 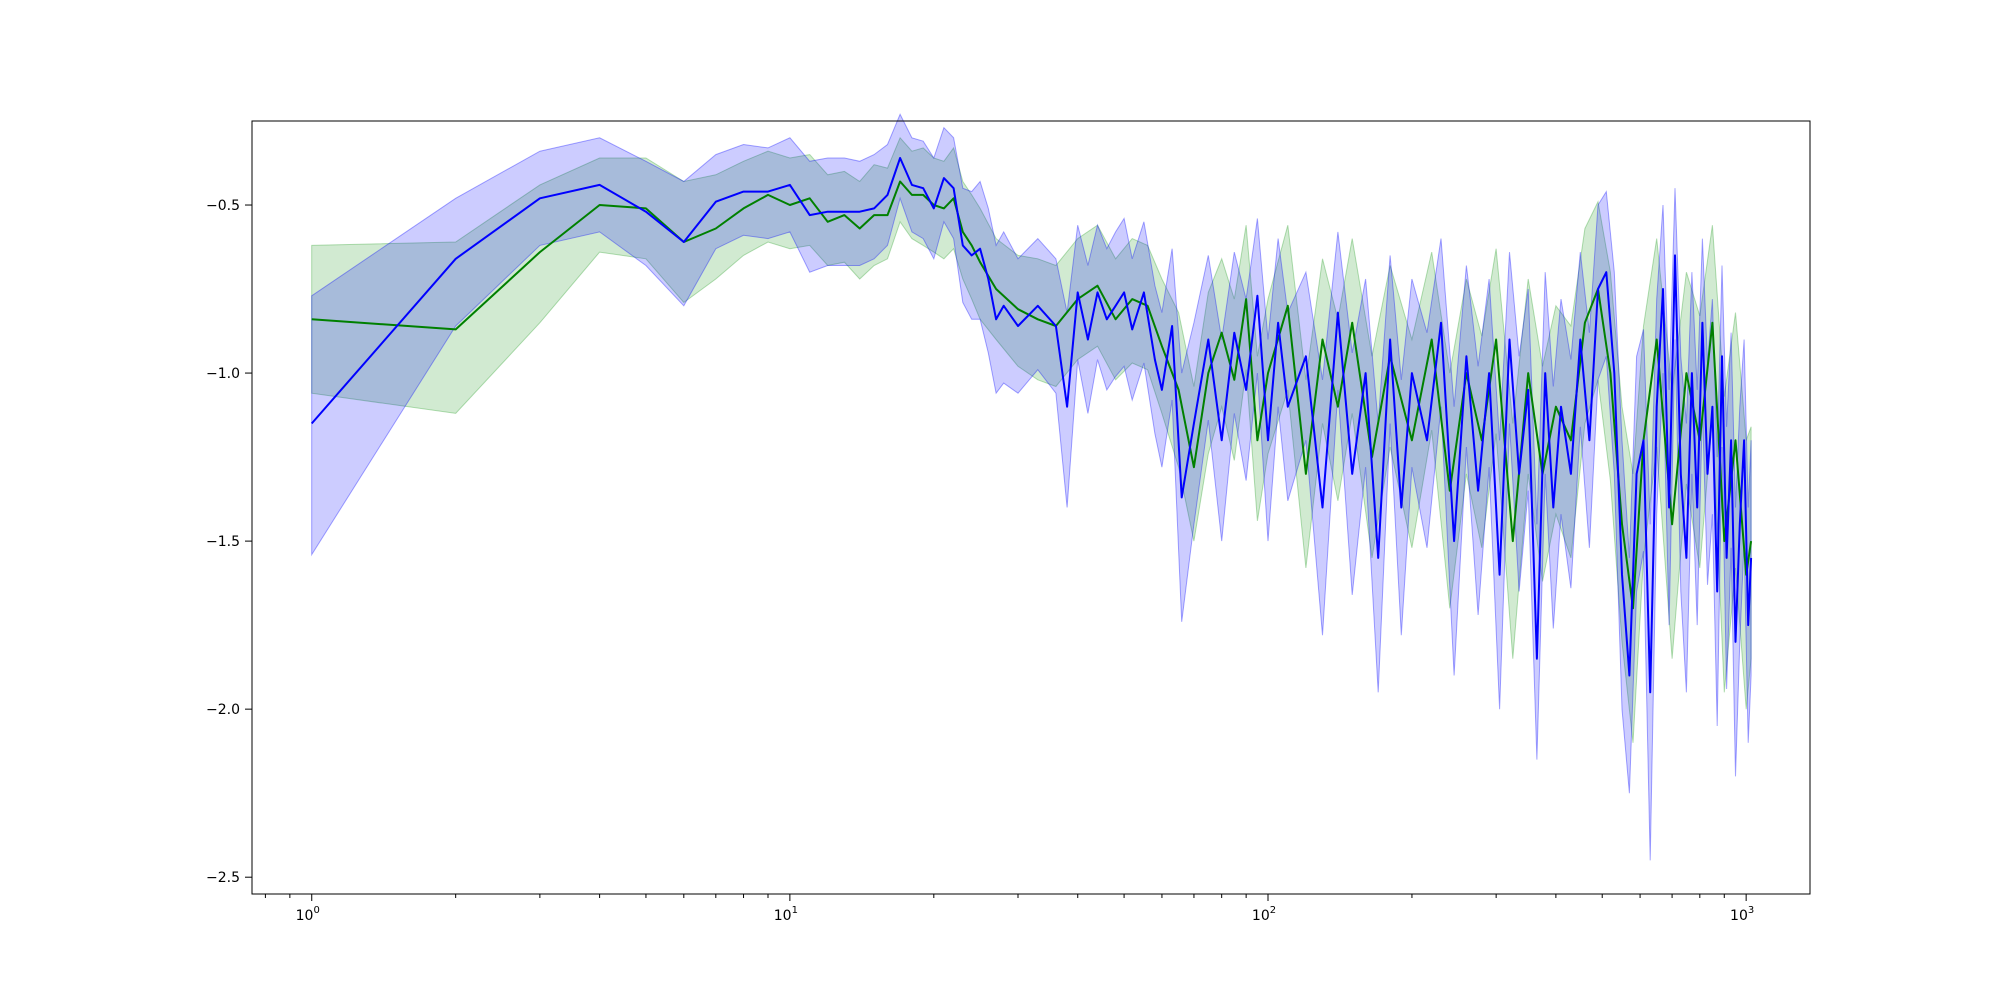 What do you see at coordinates (223, 710) in the screenshot?
I see `y-tick-label: −2.0` at bounding box center [223, 710].